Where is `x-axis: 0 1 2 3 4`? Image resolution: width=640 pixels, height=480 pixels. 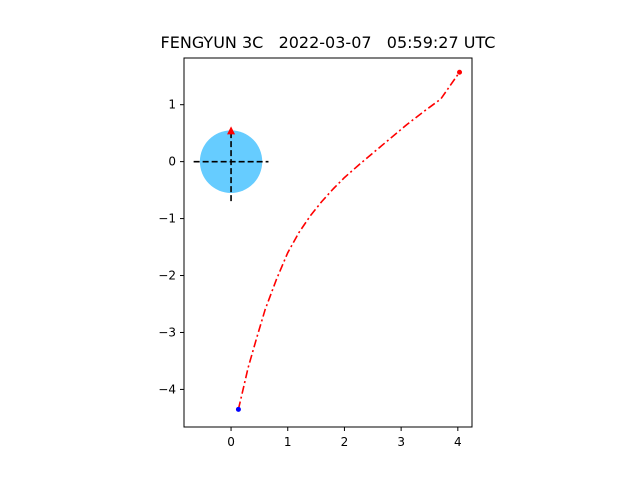 x-axis: 0 1 2 3 4 is located at coordinates (344, 438).